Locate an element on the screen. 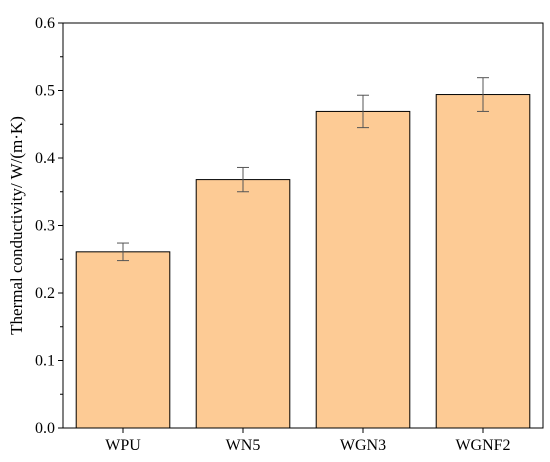  bar-wn5 is located at coordinates (243, 304).